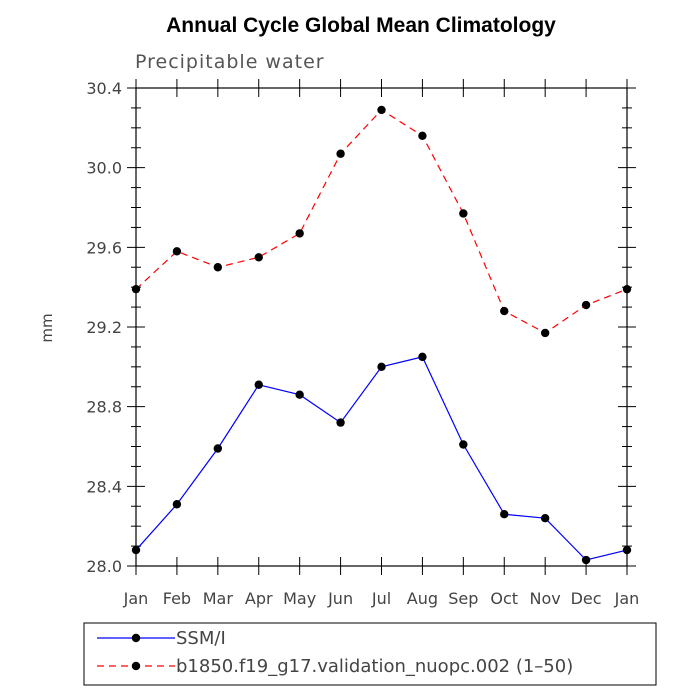  Describe the element at coordinates (104, 566) in the screenshot. I see `y-tick-label: 28.0` at that location.